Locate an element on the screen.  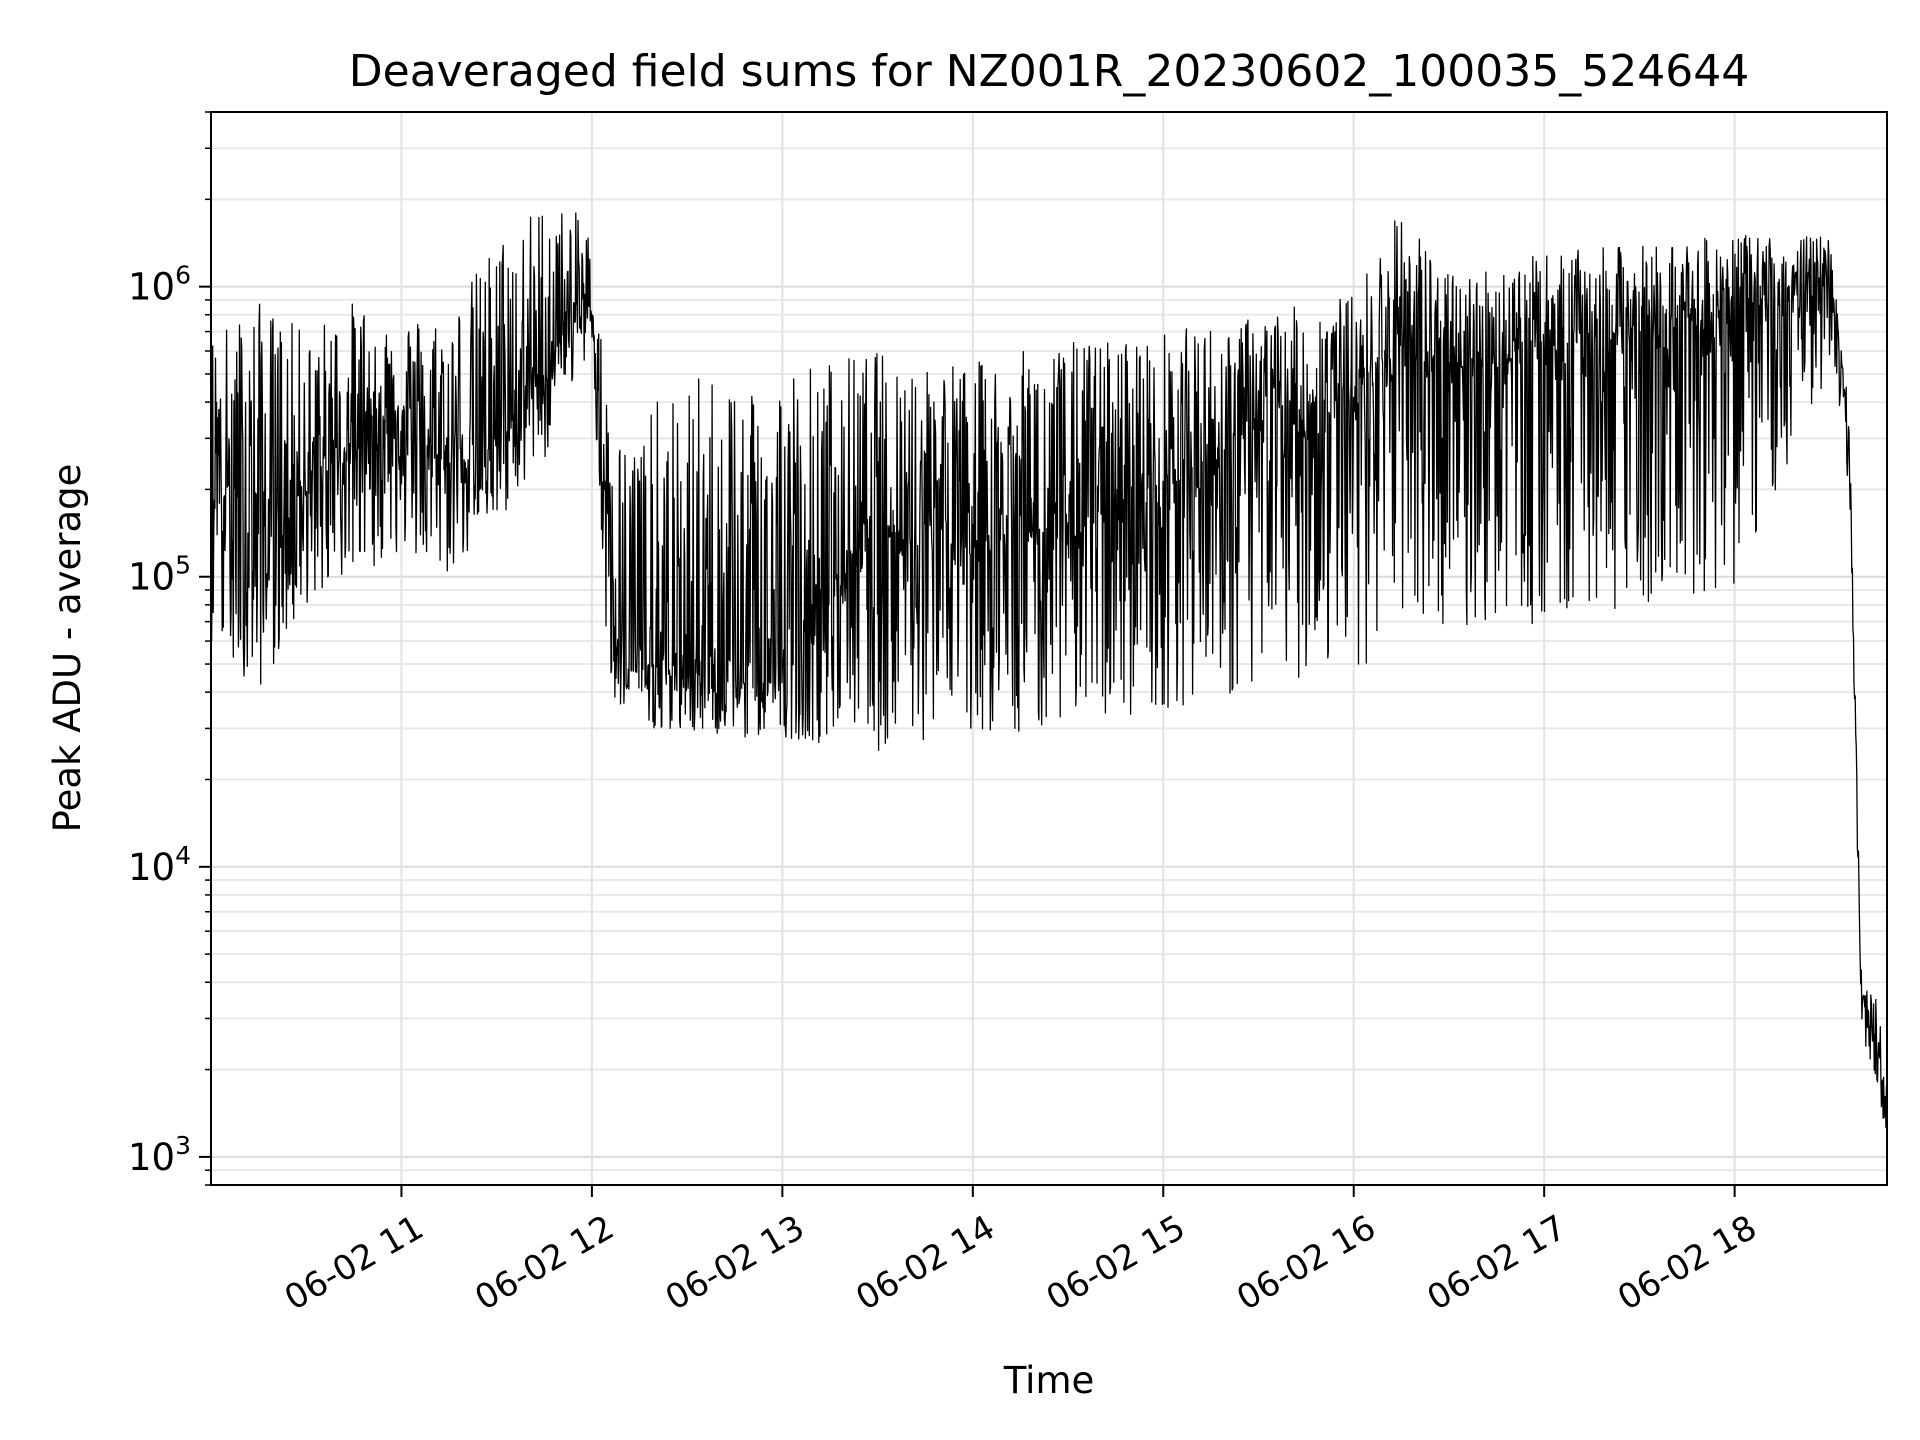
y-tick-label: 10⁴ is located at coordinates (159, 865).